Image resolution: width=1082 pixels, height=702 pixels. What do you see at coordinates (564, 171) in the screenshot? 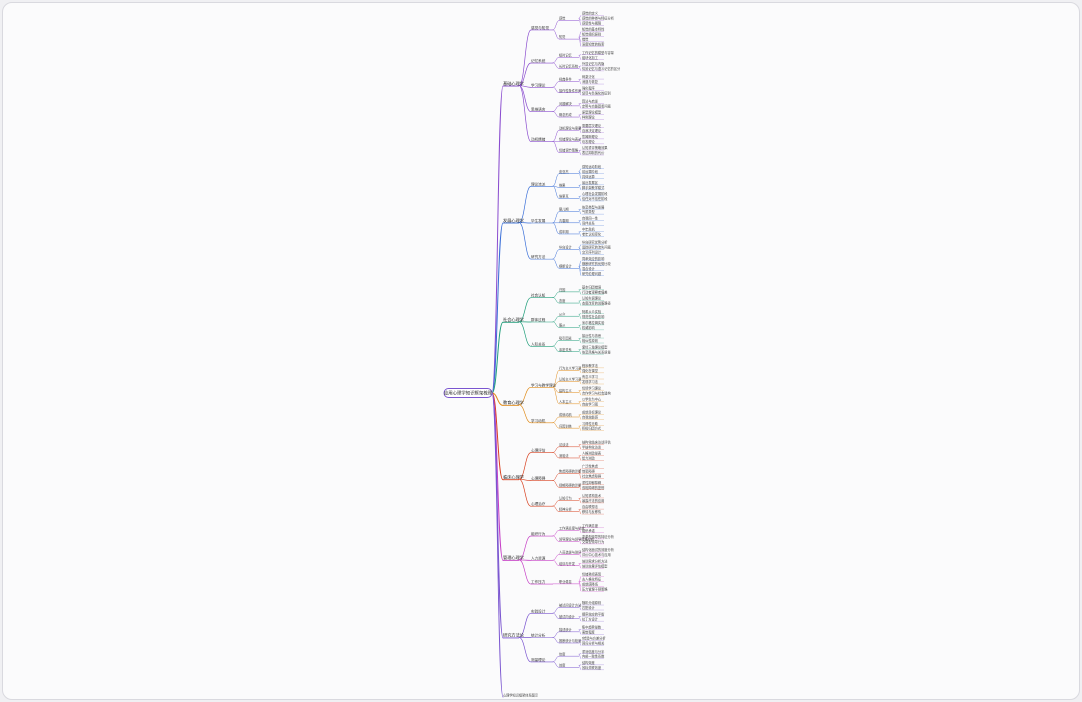
I see `topic-node: 皮亚杰` at bounding box center [564, 171].